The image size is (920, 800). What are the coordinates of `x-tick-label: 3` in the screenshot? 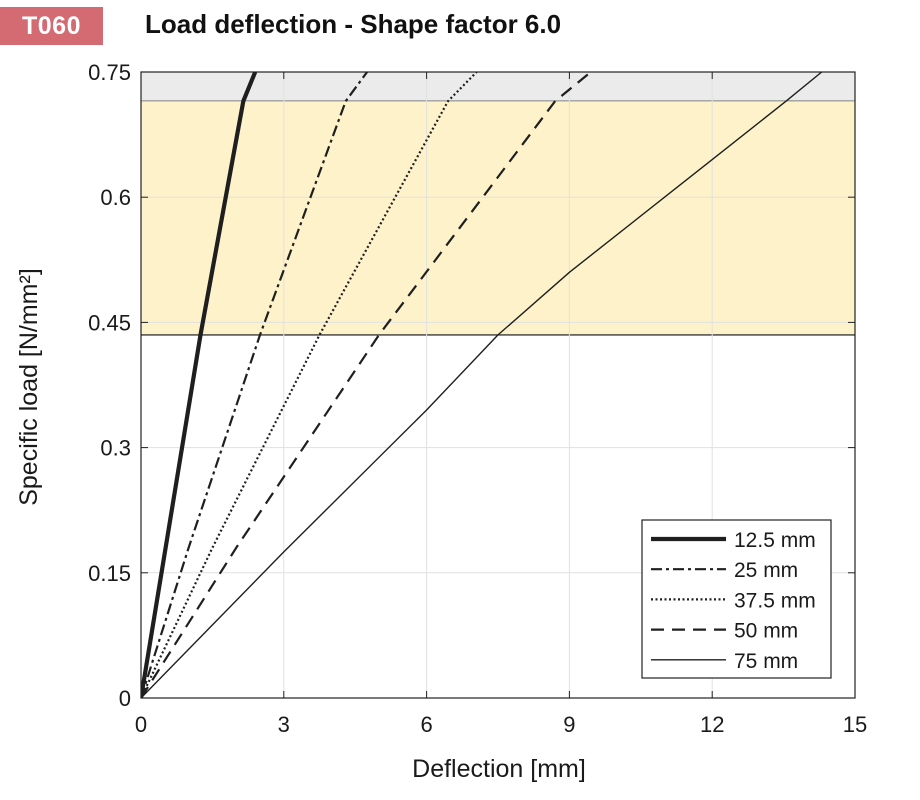 It's located at (284, 724).